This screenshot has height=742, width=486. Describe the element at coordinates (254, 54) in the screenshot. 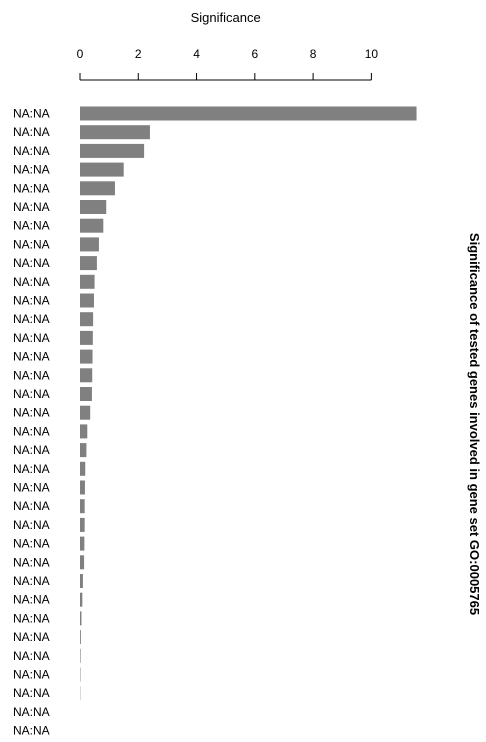

I see `x-tick-label: 6` at that location.